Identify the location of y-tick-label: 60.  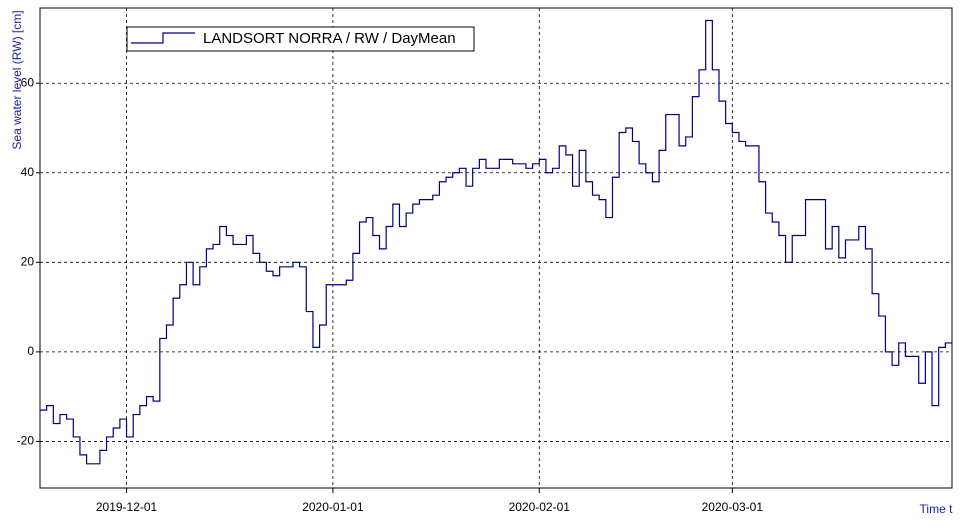
(28, 82).